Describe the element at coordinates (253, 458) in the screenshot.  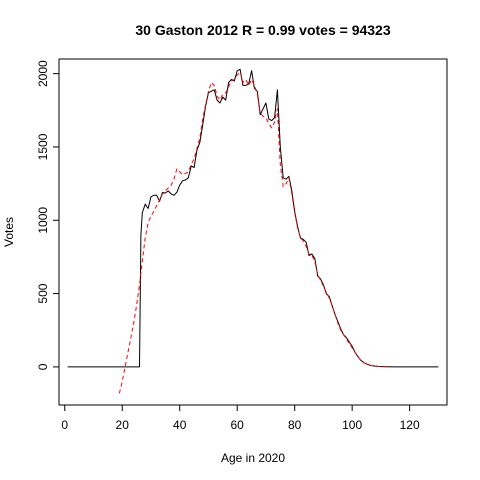
I see `x-axis-label: Age in 2020` at that location.